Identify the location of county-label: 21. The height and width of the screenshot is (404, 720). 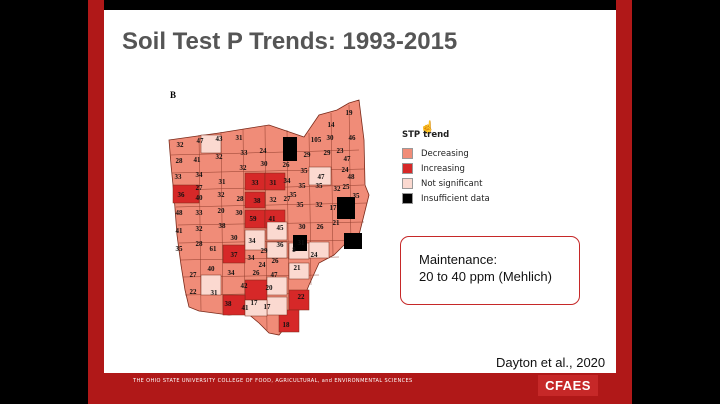
(298, 268).